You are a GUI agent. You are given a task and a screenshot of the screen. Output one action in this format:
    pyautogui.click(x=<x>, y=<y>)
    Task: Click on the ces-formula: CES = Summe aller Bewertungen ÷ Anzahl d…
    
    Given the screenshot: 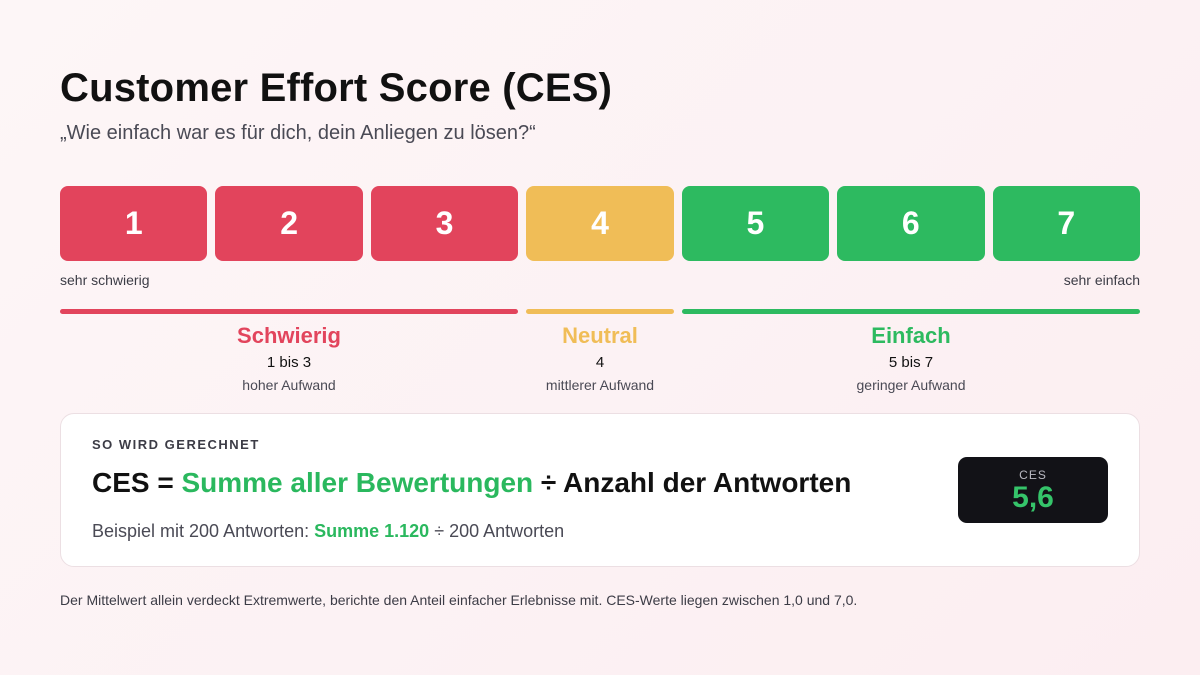 What is the action you would take?
    pyautogui.click(x=471, y=483)
    